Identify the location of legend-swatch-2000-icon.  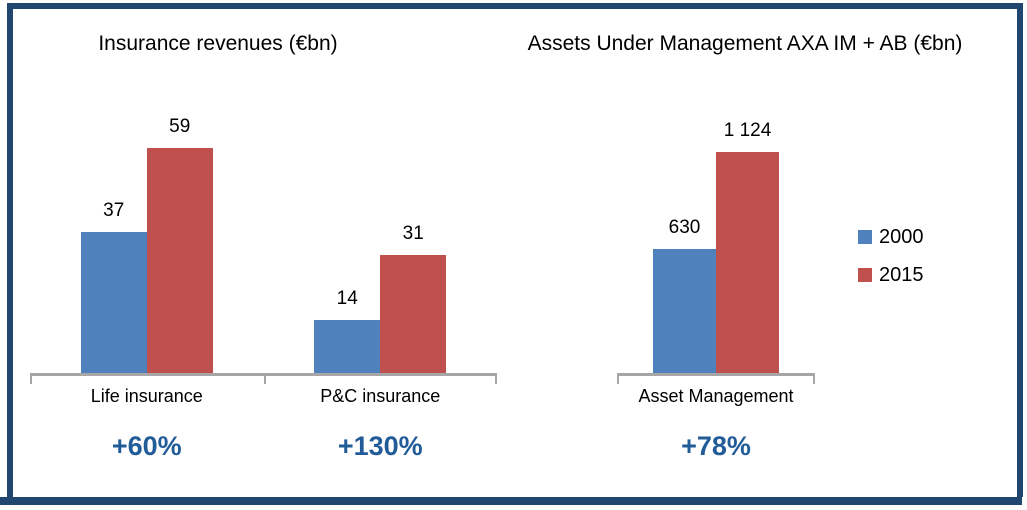
(865, 237).